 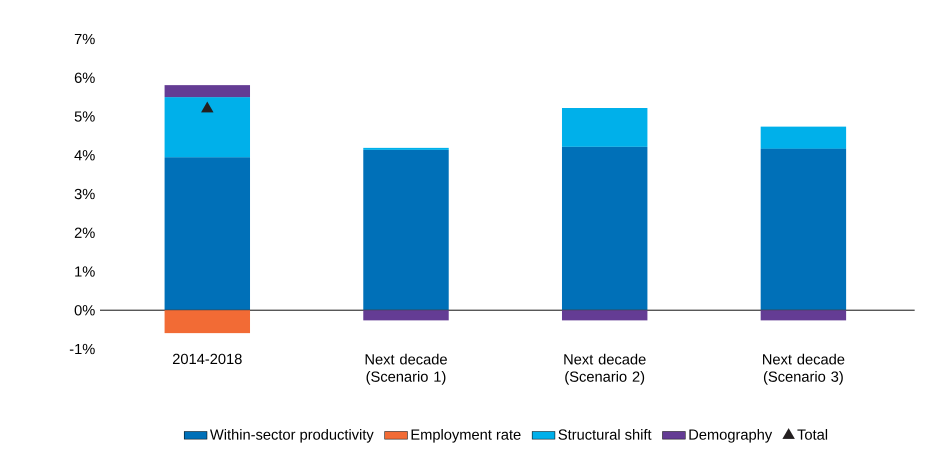 I want to click on legend-label: Structural shift, so click(x=605, y=434).